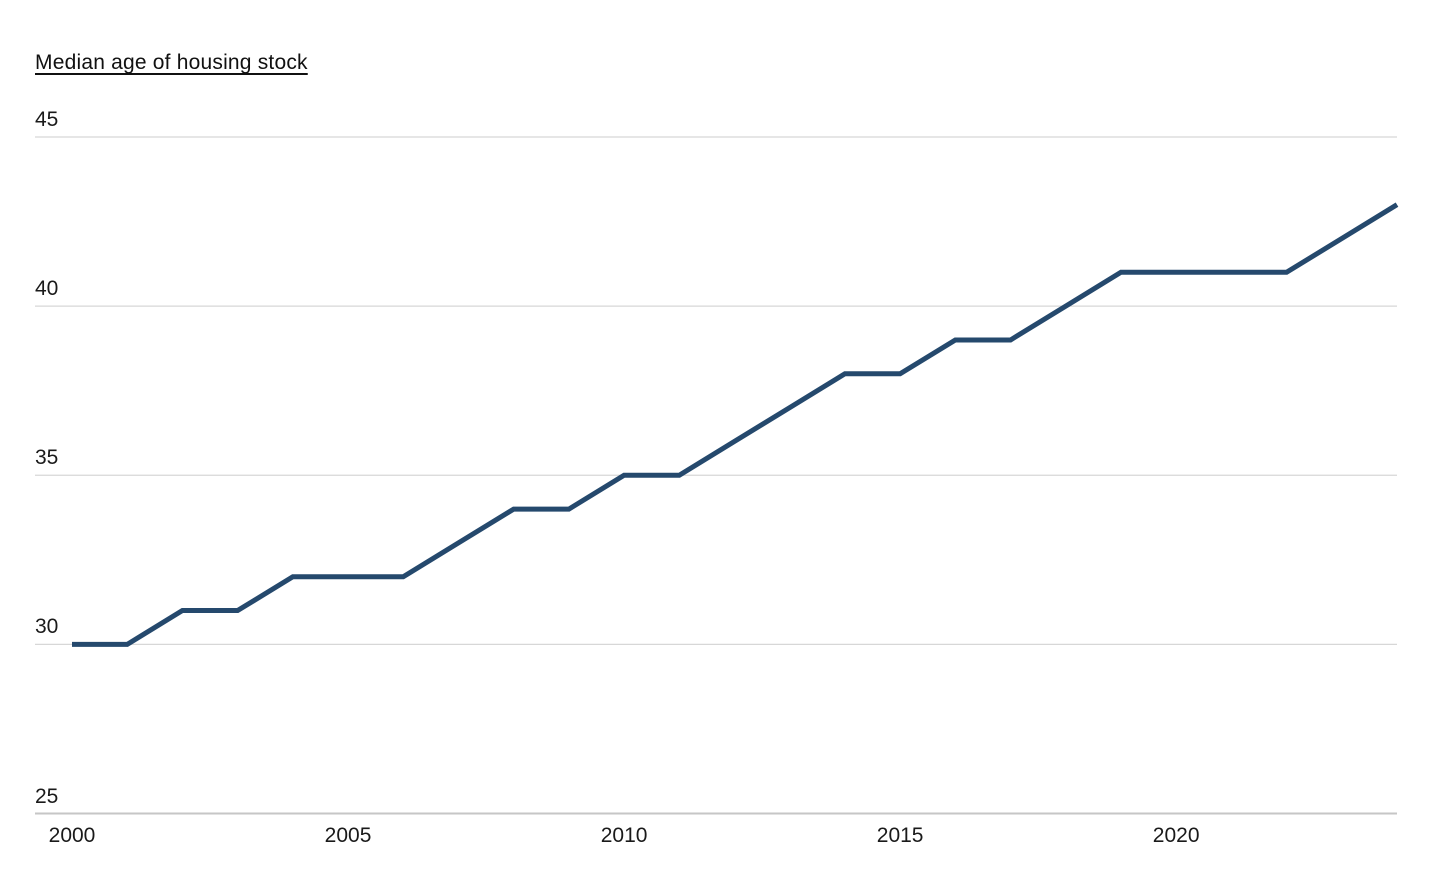  Describe the element at coordinates (72, 835) in the screenshot. I see `x-tick-label-2000: 2000` at that location.